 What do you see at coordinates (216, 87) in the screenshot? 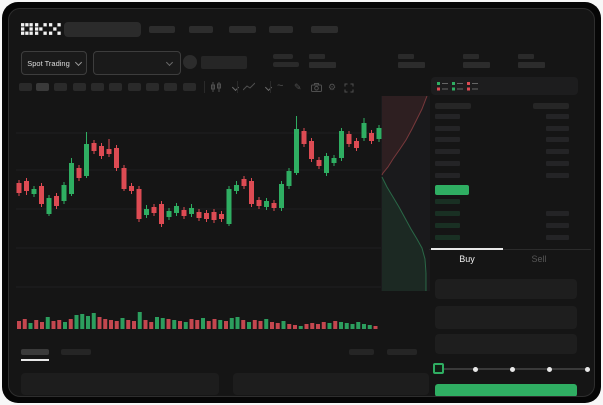
I see `chart-type-icon` at bounding box center [216, 87].